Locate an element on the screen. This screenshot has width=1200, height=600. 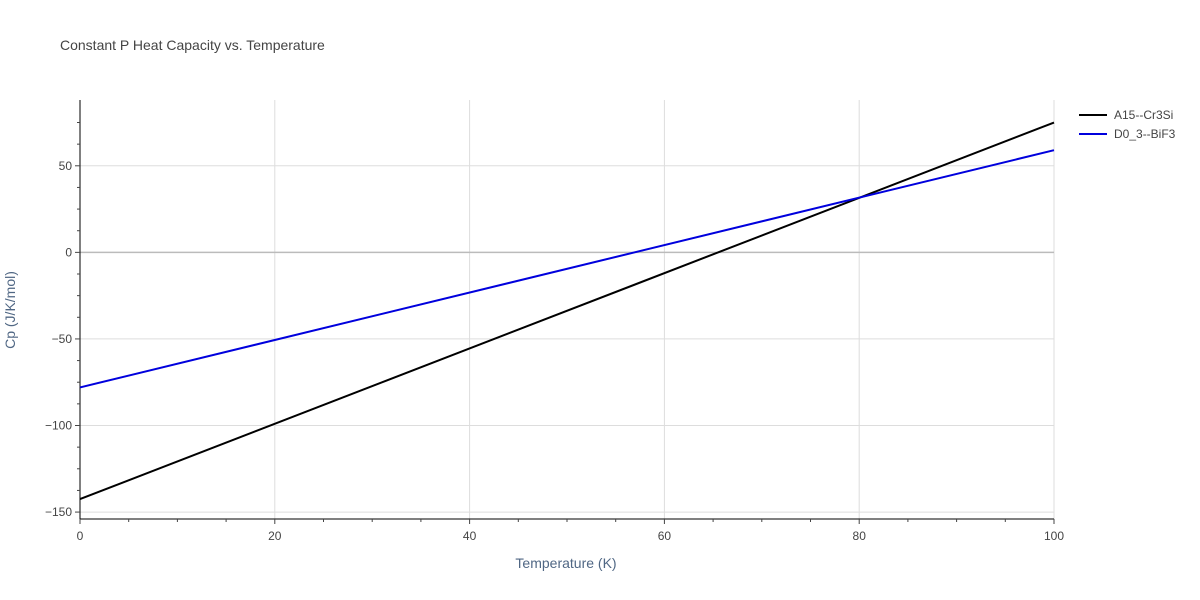
legend-item: D0_3--BiF3 is located at coordinates (1127, 134).